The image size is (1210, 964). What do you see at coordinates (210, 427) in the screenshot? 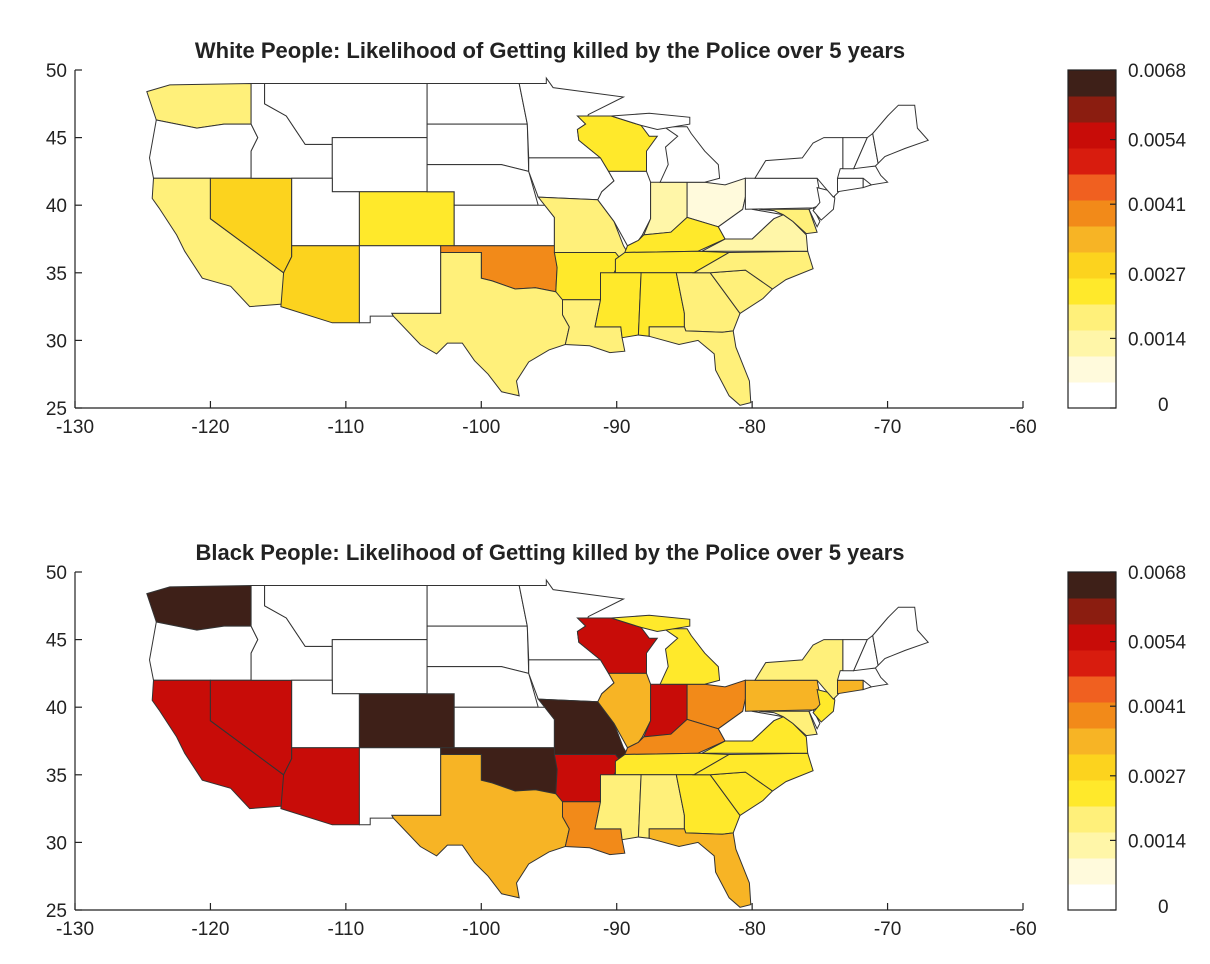
I see `x-tick-label: -120` at bounding box center [210, 427].